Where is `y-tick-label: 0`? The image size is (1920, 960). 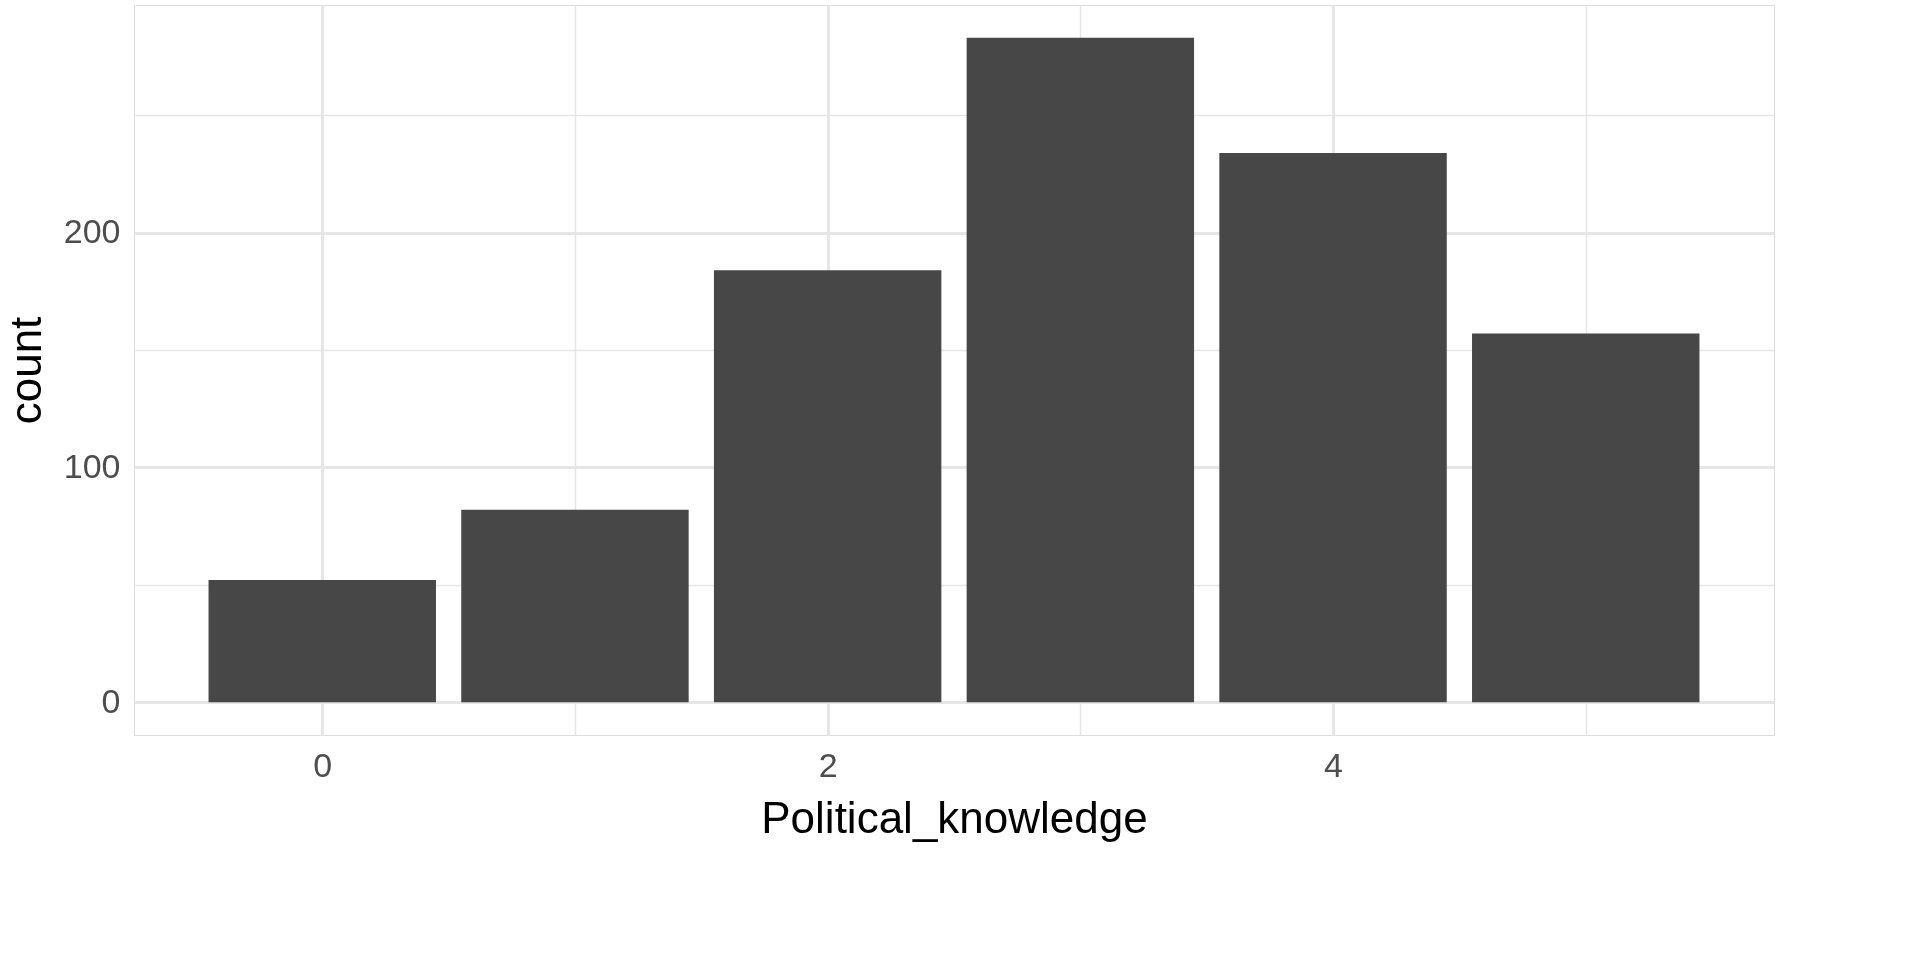 y-tick-label: 0 is located at coordinates (111, 700).